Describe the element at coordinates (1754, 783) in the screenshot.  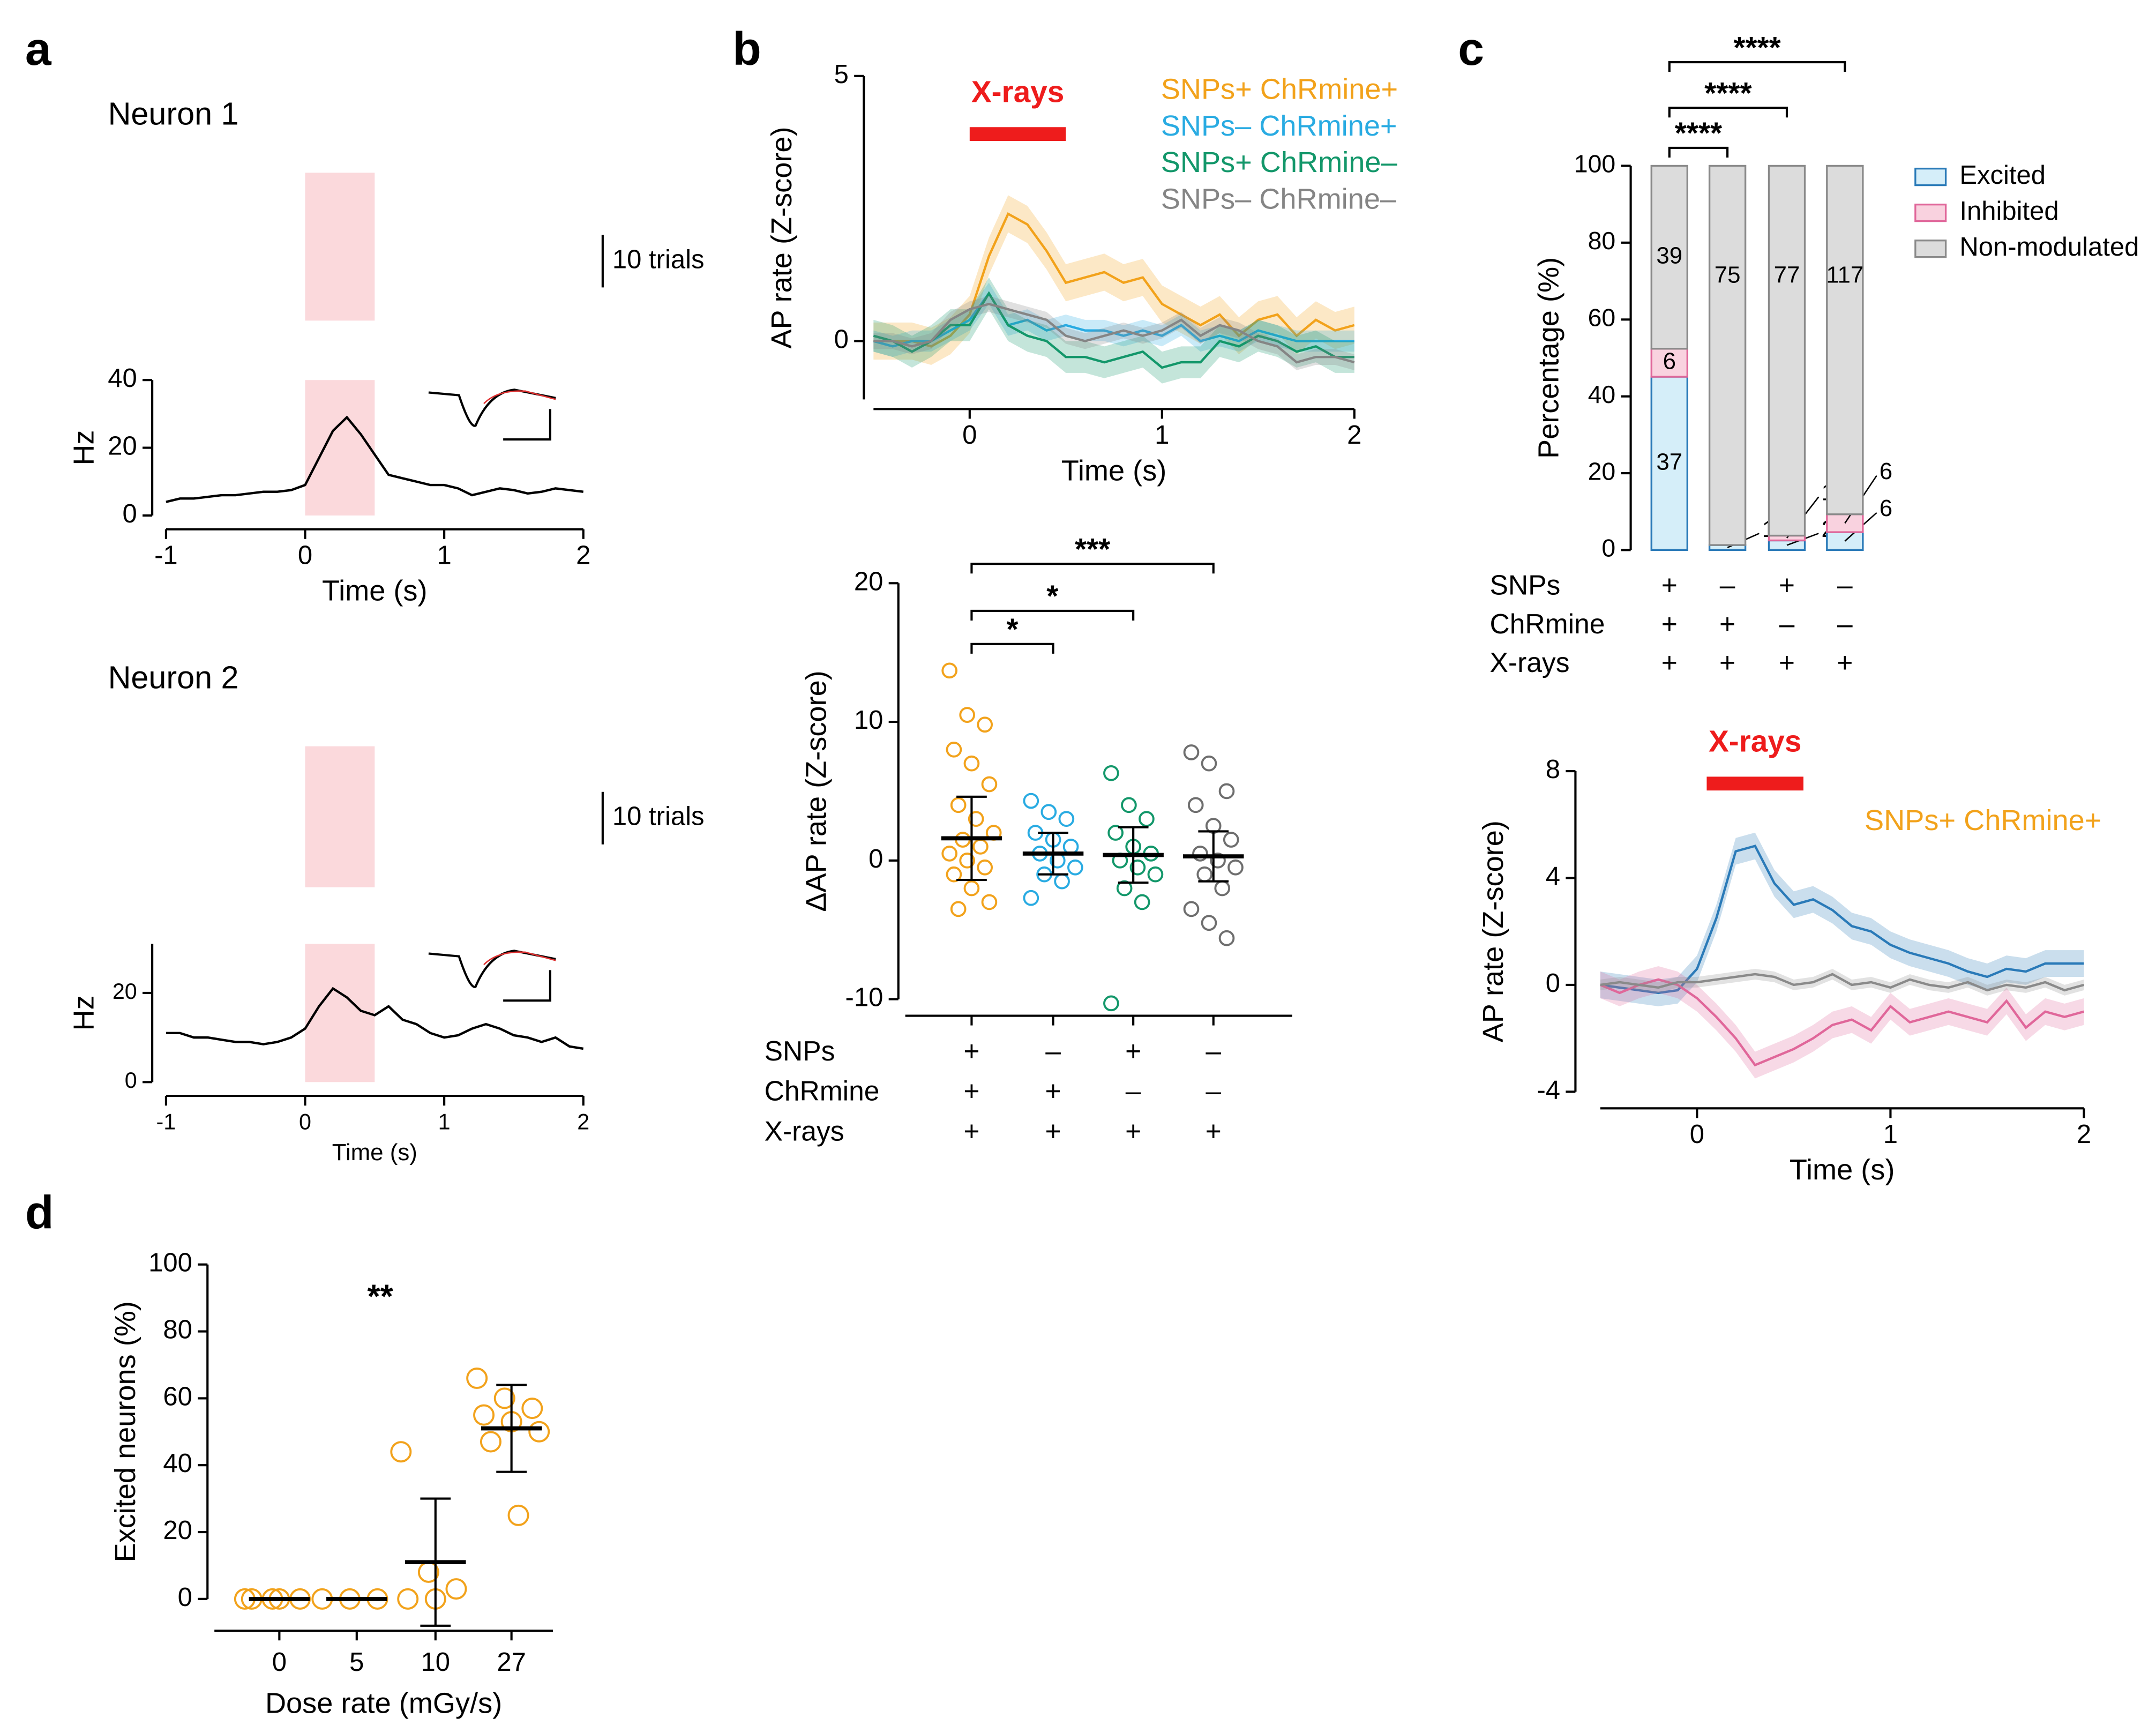
I see `x-ray-bar` at that location.